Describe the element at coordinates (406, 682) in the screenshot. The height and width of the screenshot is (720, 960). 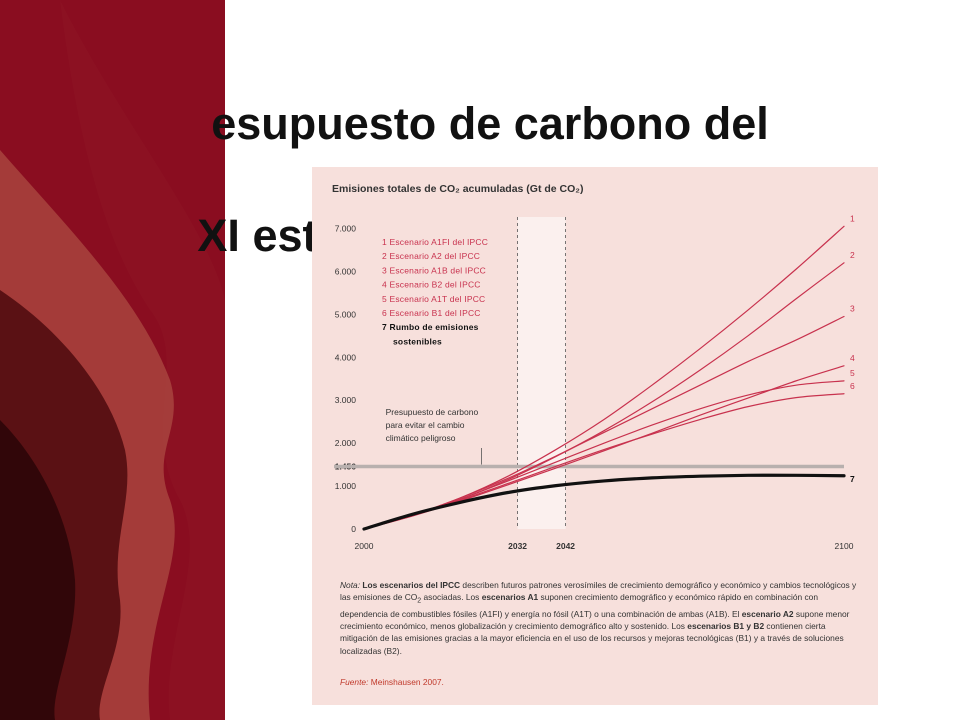
I see `source-text: Meinshausen 2007.` at that location.